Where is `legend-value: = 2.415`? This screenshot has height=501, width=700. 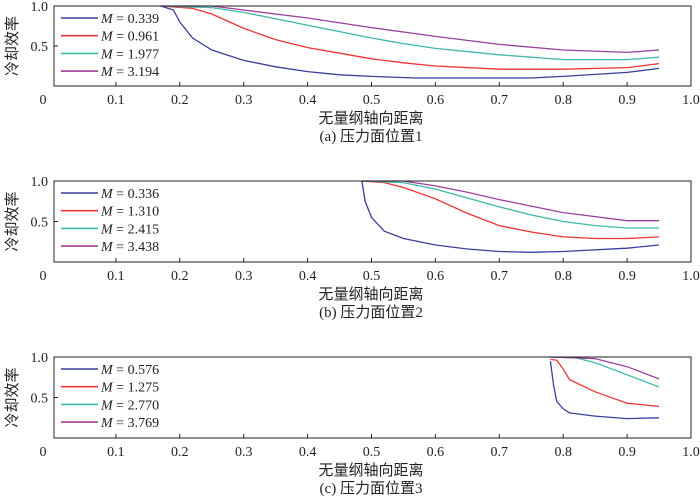
legend-value: = 2.415 is located at coordinates (136, 229).